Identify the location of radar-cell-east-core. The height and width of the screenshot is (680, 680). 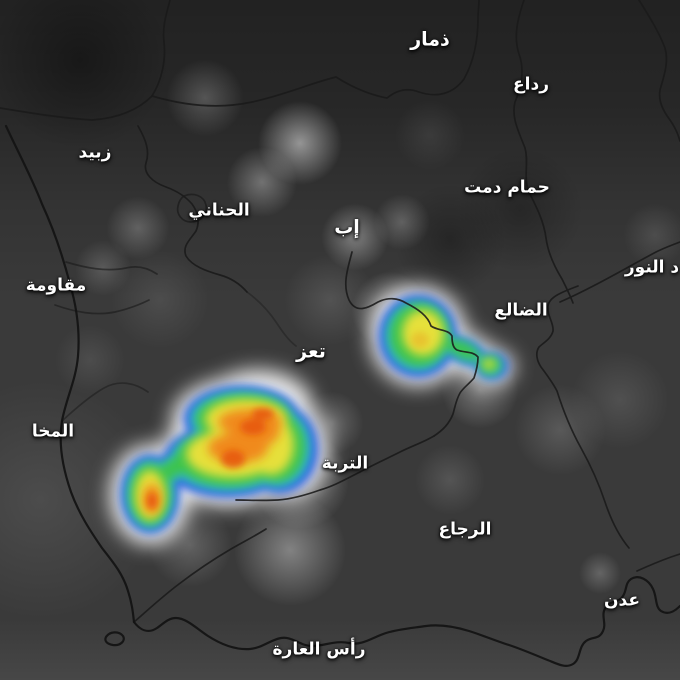
(420, 340).